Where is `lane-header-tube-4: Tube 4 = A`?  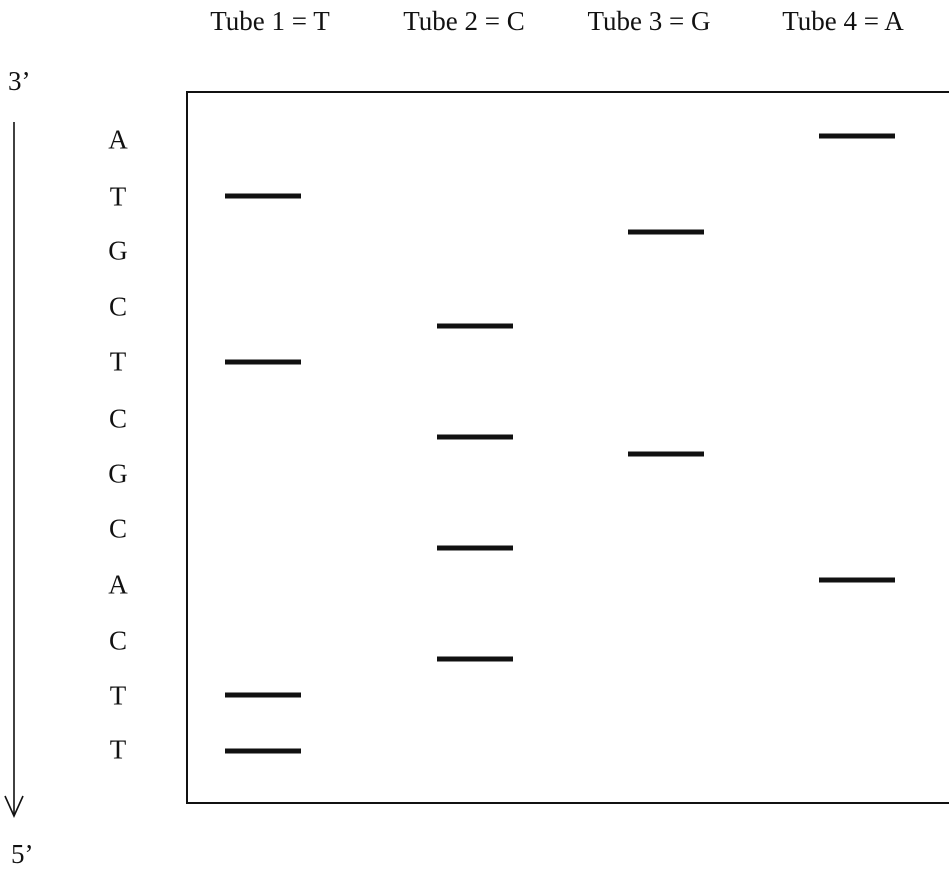 lane-header-tube-4: Tube 4 = A is located at coordinates (843, 21).